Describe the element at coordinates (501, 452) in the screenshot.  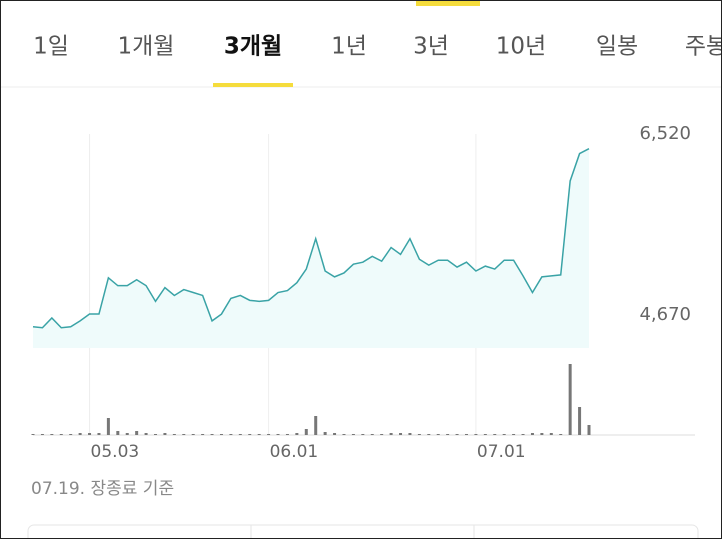
I see `x-tick-label: 07.01` at that location.